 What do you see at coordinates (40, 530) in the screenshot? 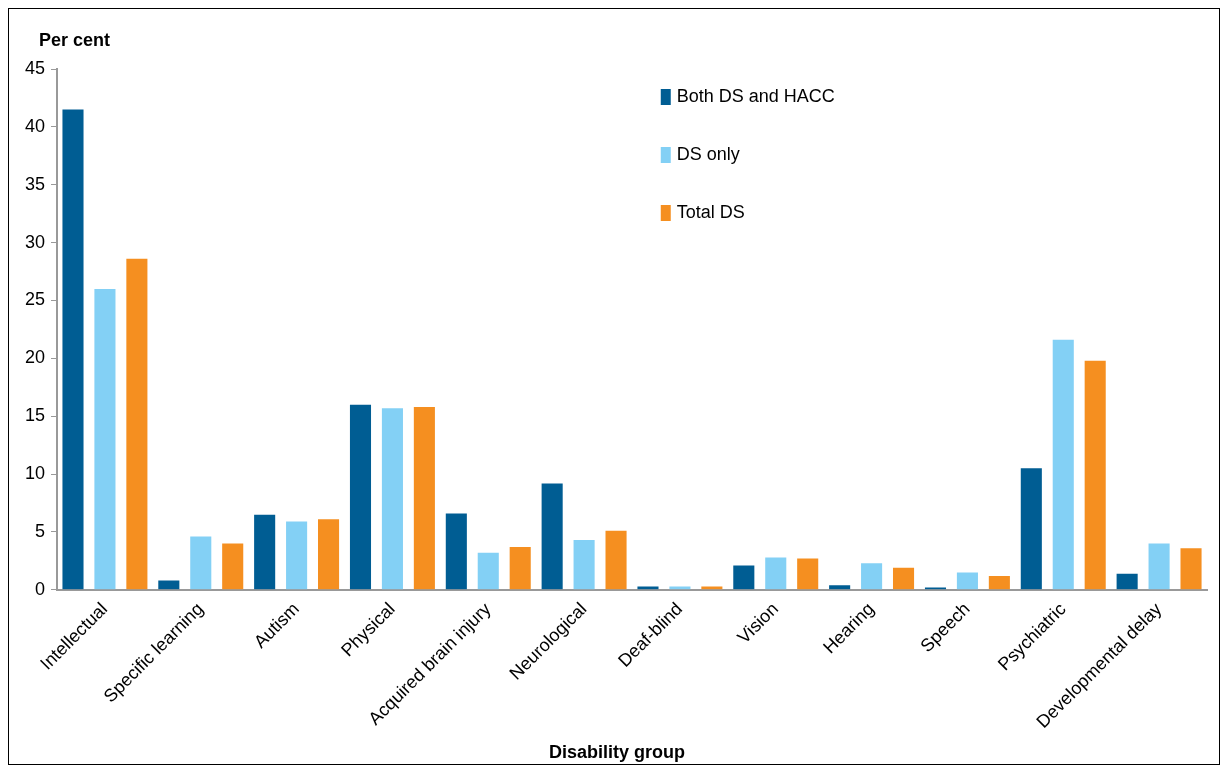
I see `y-tick-label: 5` at bounding box center [40, 530].